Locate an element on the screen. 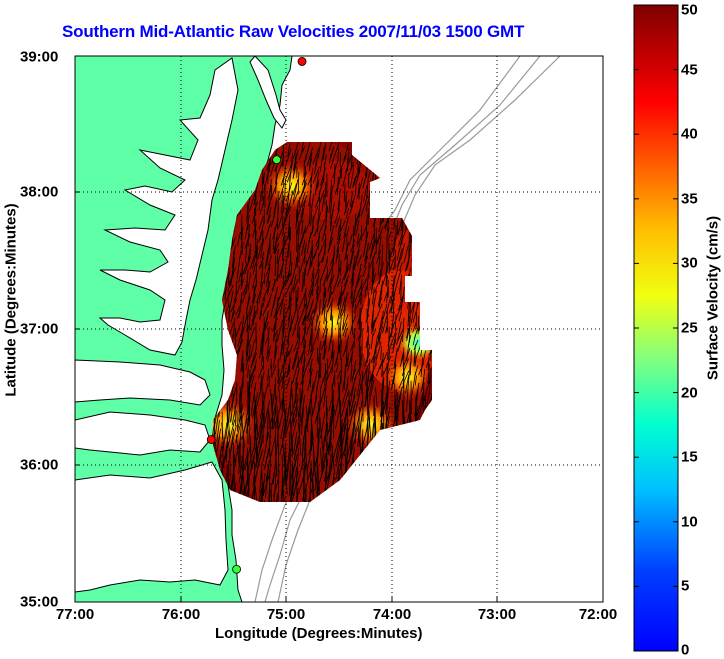 The width and height of the screenshot is (724, 659). colorbar-tick-label: 50 is located at coordinates (689, 10).